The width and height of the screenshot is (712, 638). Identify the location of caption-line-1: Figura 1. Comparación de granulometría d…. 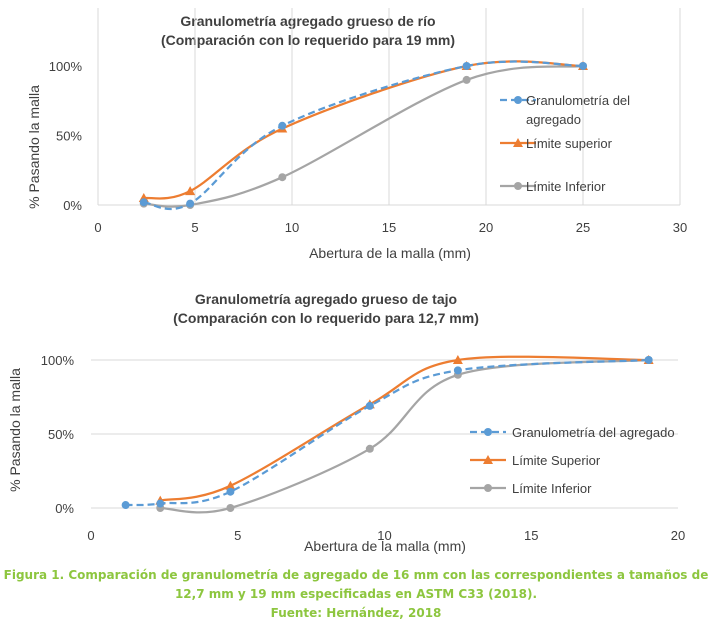
(356, 575).